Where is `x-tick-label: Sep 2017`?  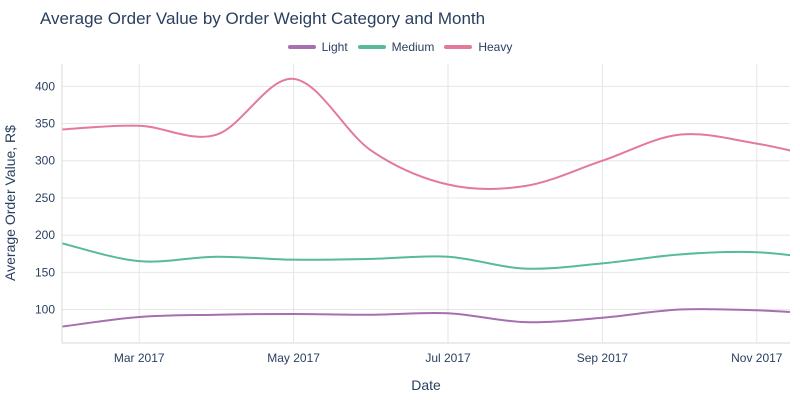
x-tick-label: Sep 2017 is located at coordinates (603, 358).